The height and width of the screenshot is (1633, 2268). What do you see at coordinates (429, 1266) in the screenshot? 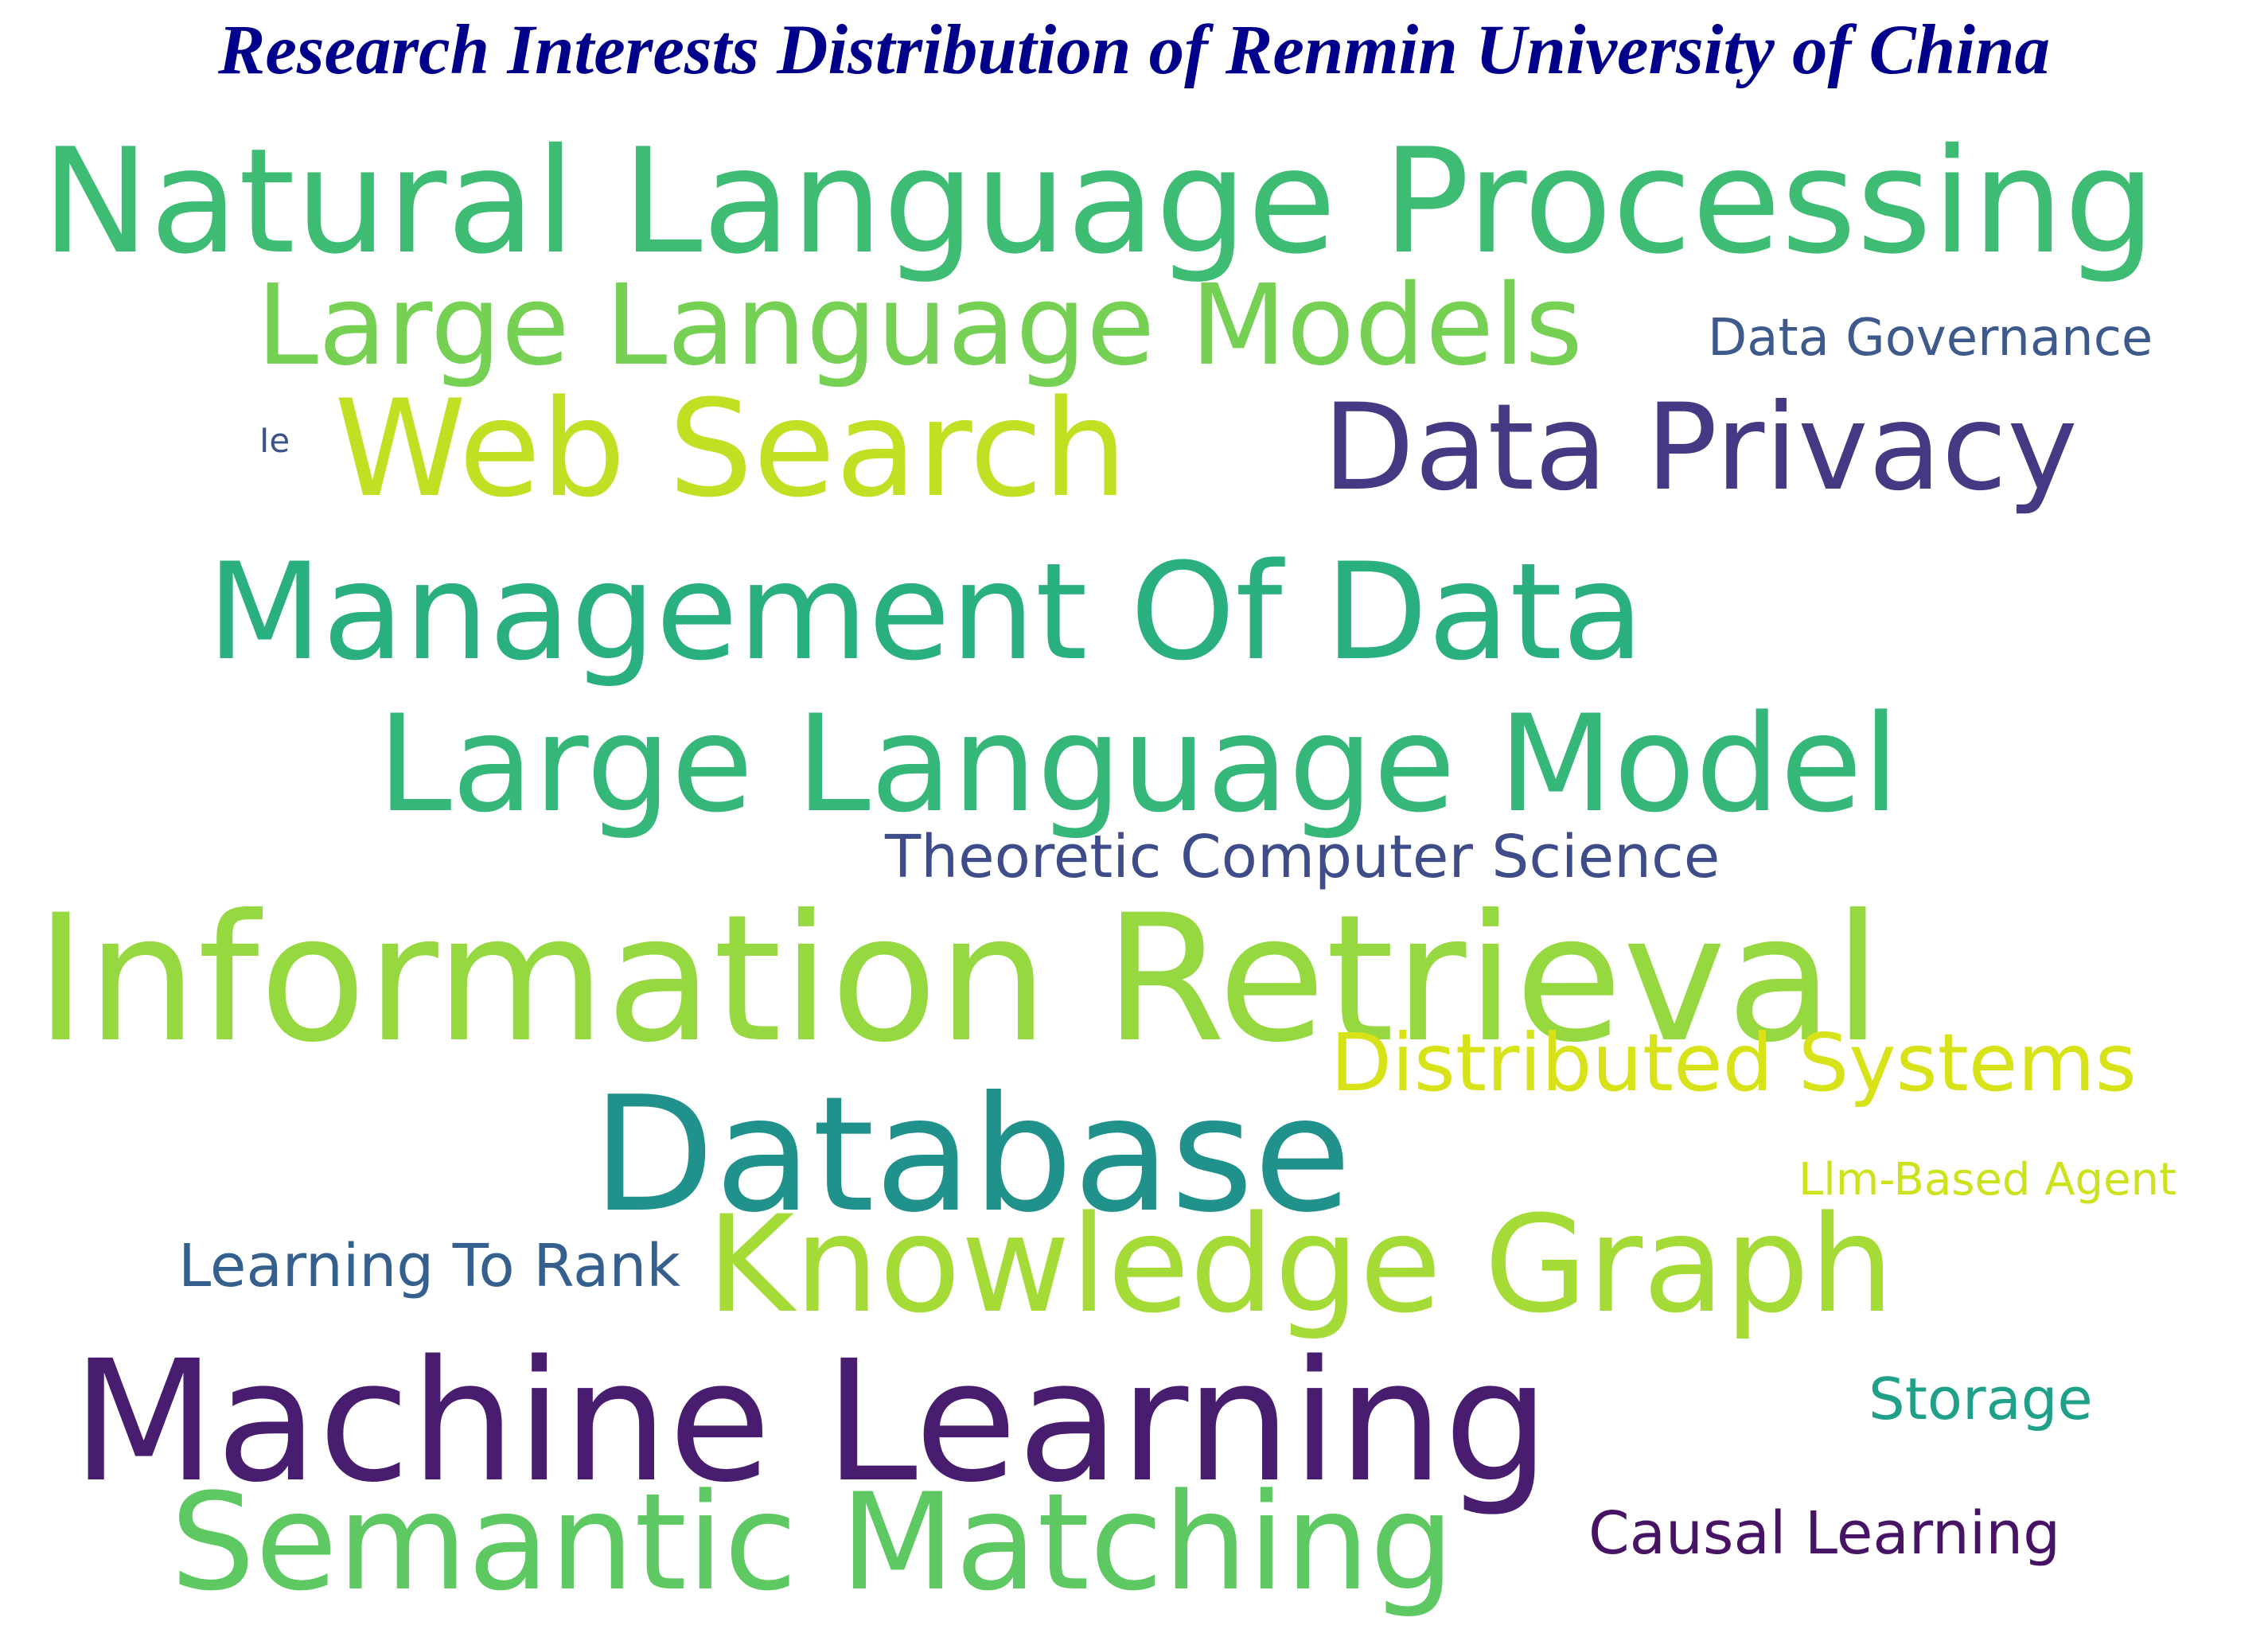
I see `word-learning-to-rank: Learning To Rank` at bounding box center [429, 1266].